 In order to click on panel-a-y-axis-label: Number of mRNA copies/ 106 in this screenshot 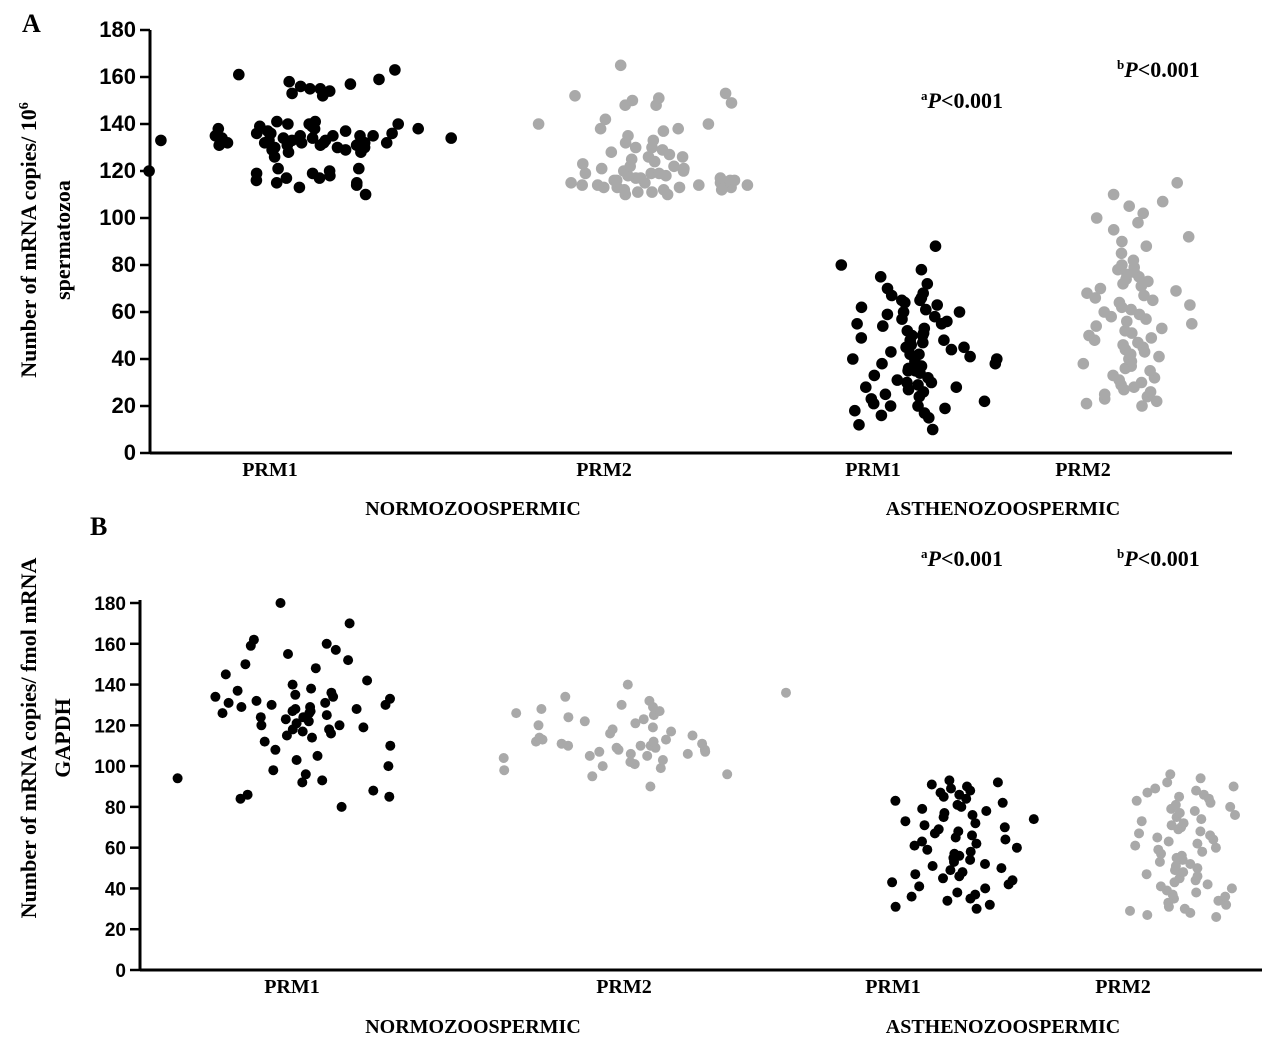, I will do `click(28, 239)`.